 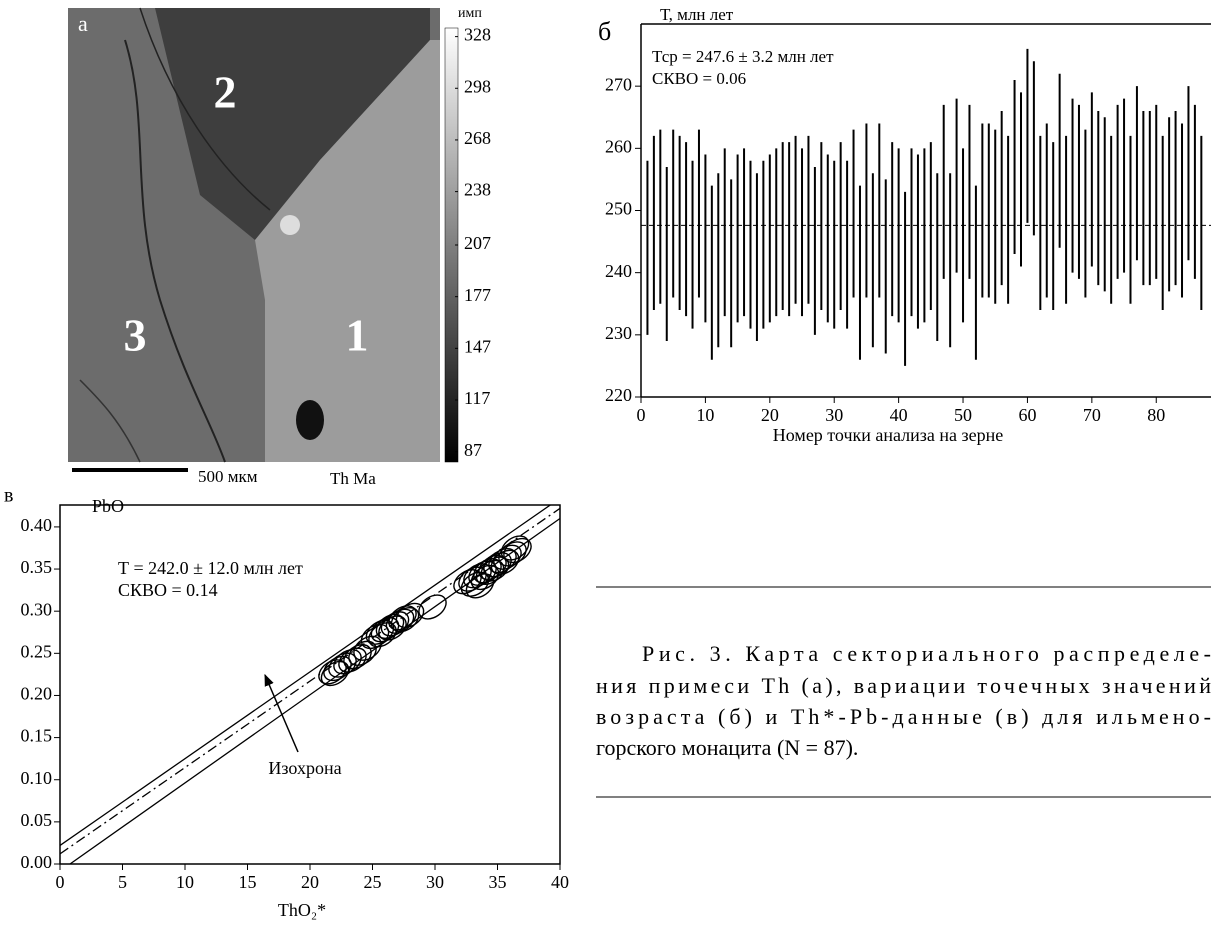 What do you see at coordinates (37, 778) in the screenshot?
I see `y-tick-label: 0.10` at bounding box center [37, 778].